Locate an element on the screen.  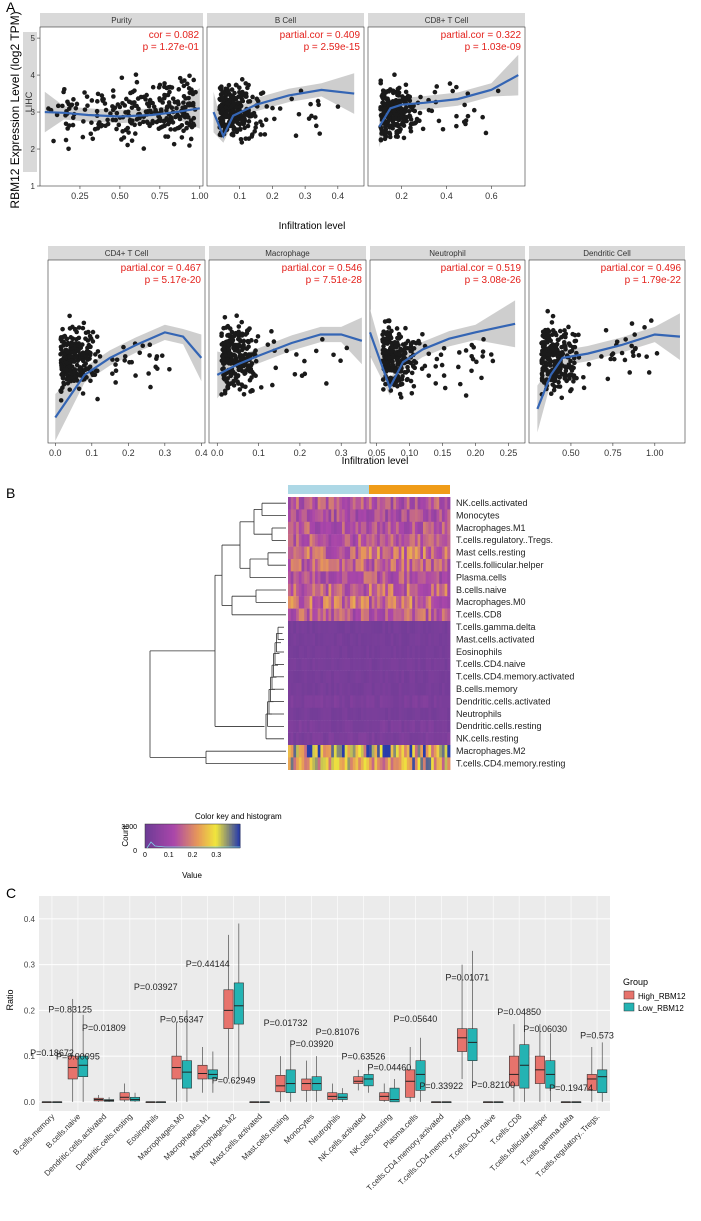
y-tick-label: 2 is located at coordinates (33, 149).